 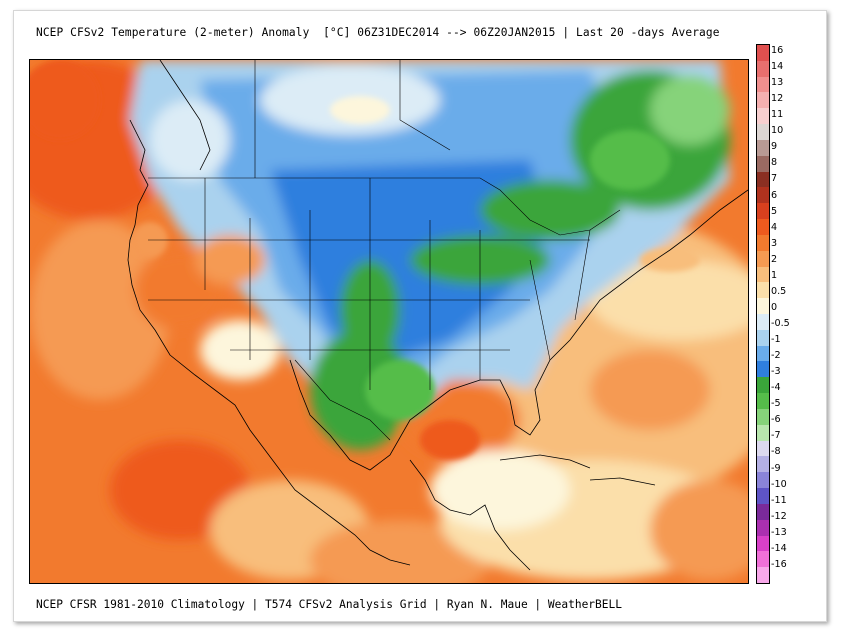 What do you see at coordinates (774, 163) in the screenshot?
I see `color-scale-label: 8` at bounding box center [774, 163].